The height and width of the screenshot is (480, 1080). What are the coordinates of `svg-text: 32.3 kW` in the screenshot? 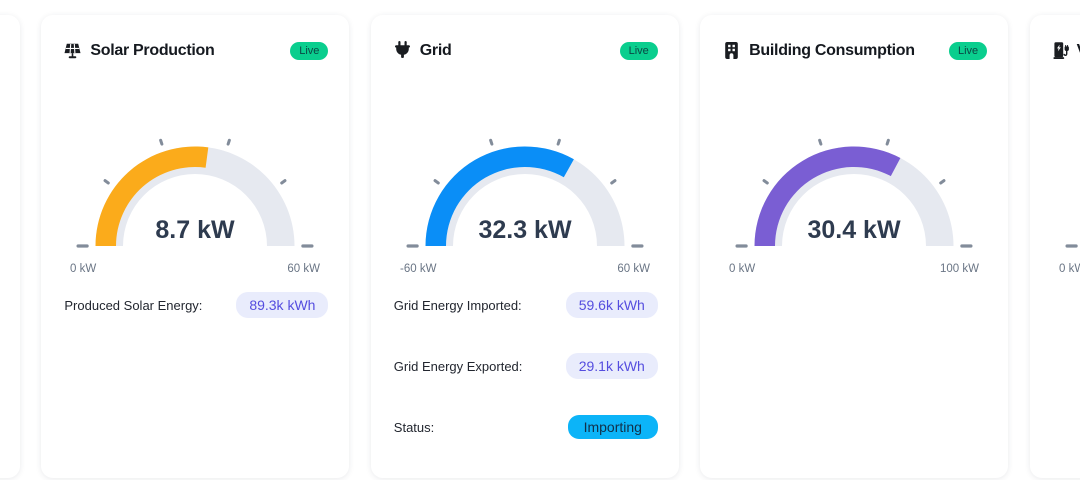 It's located at (525, 230).